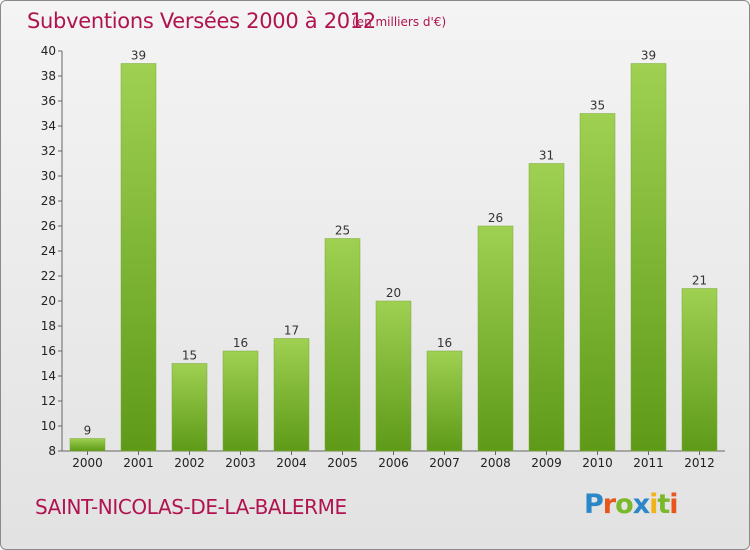  Describe the element at coordinates (189, 463) in the screenshot. I see `x-tick-label: 2002` at that location.